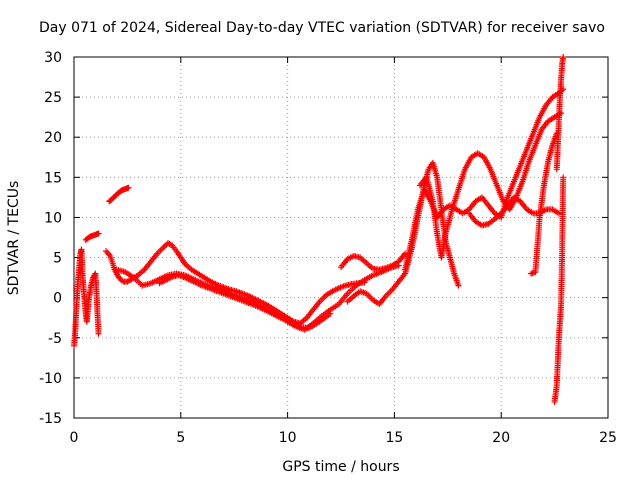 The image size is (640, 480). I want to click on y-tick-label: -10, so click(50, 379).